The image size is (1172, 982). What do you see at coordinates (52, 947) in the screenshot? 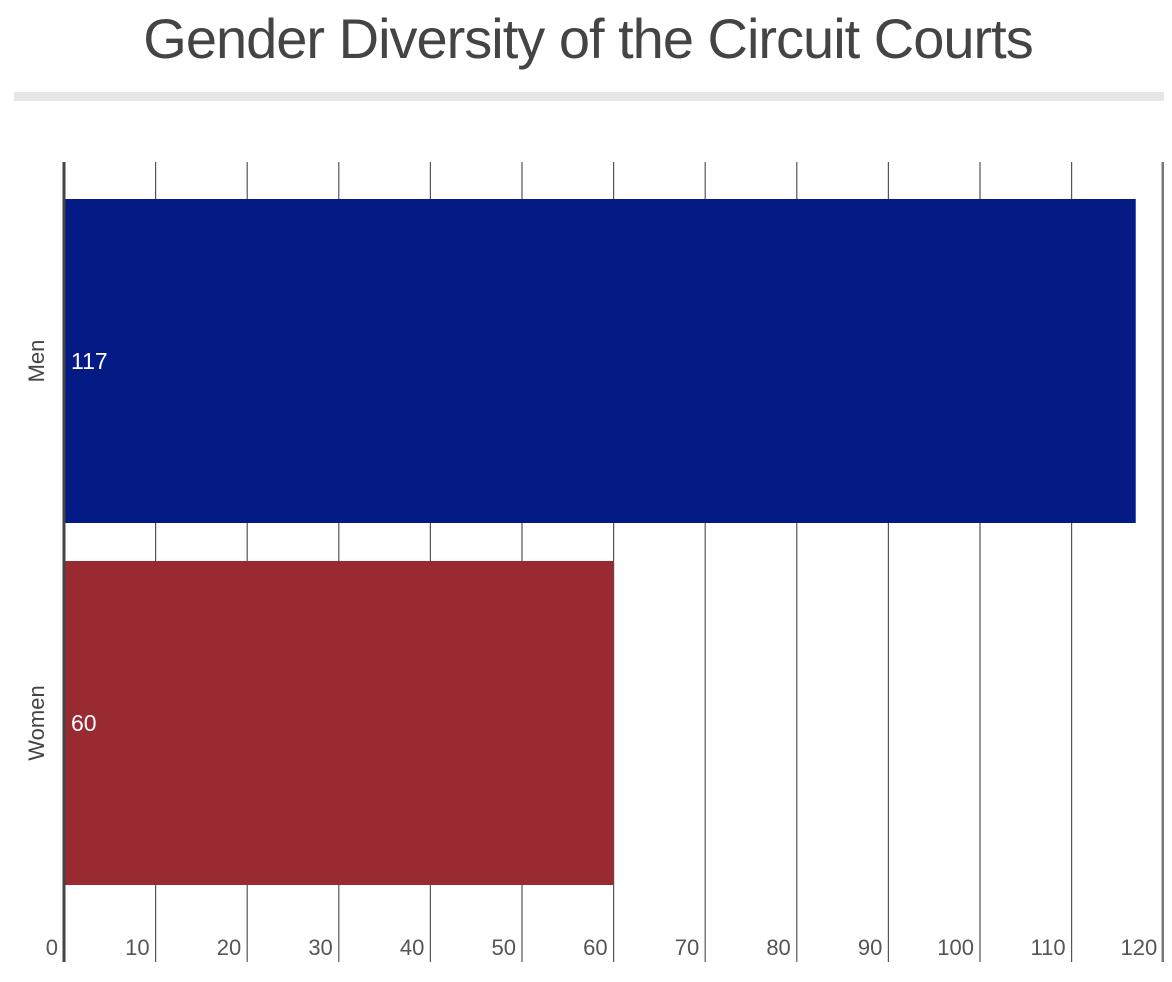
I see `x-tick-label-0: 0` at bounding box center [52, 947].